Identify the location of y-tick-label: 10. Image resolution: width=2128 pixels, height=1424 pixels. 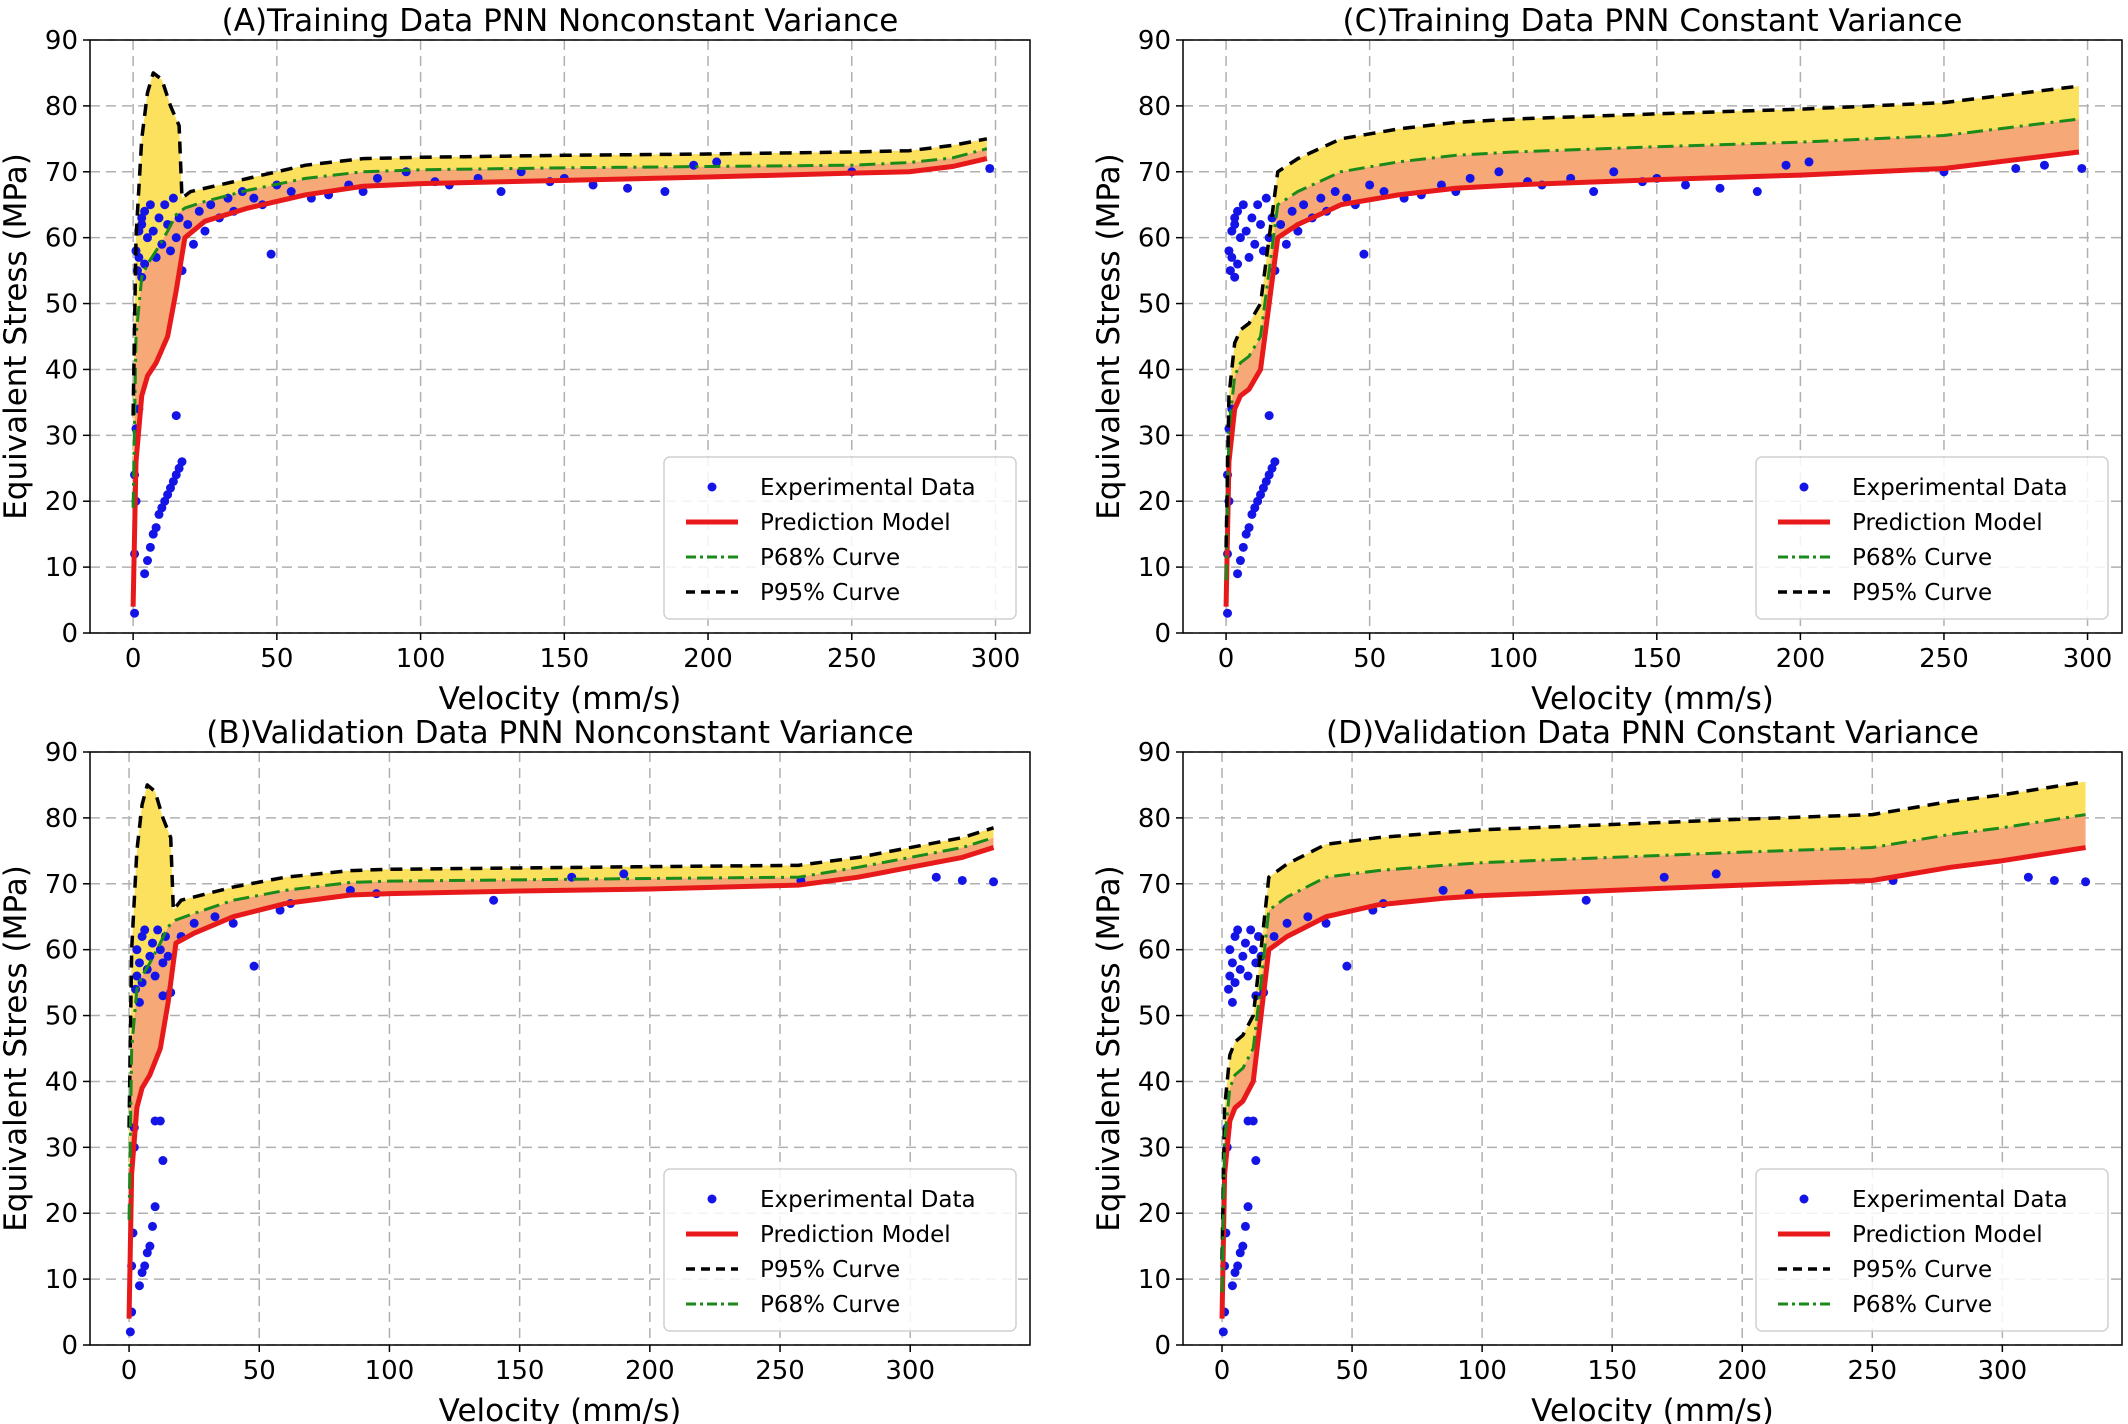
(1154, 568).